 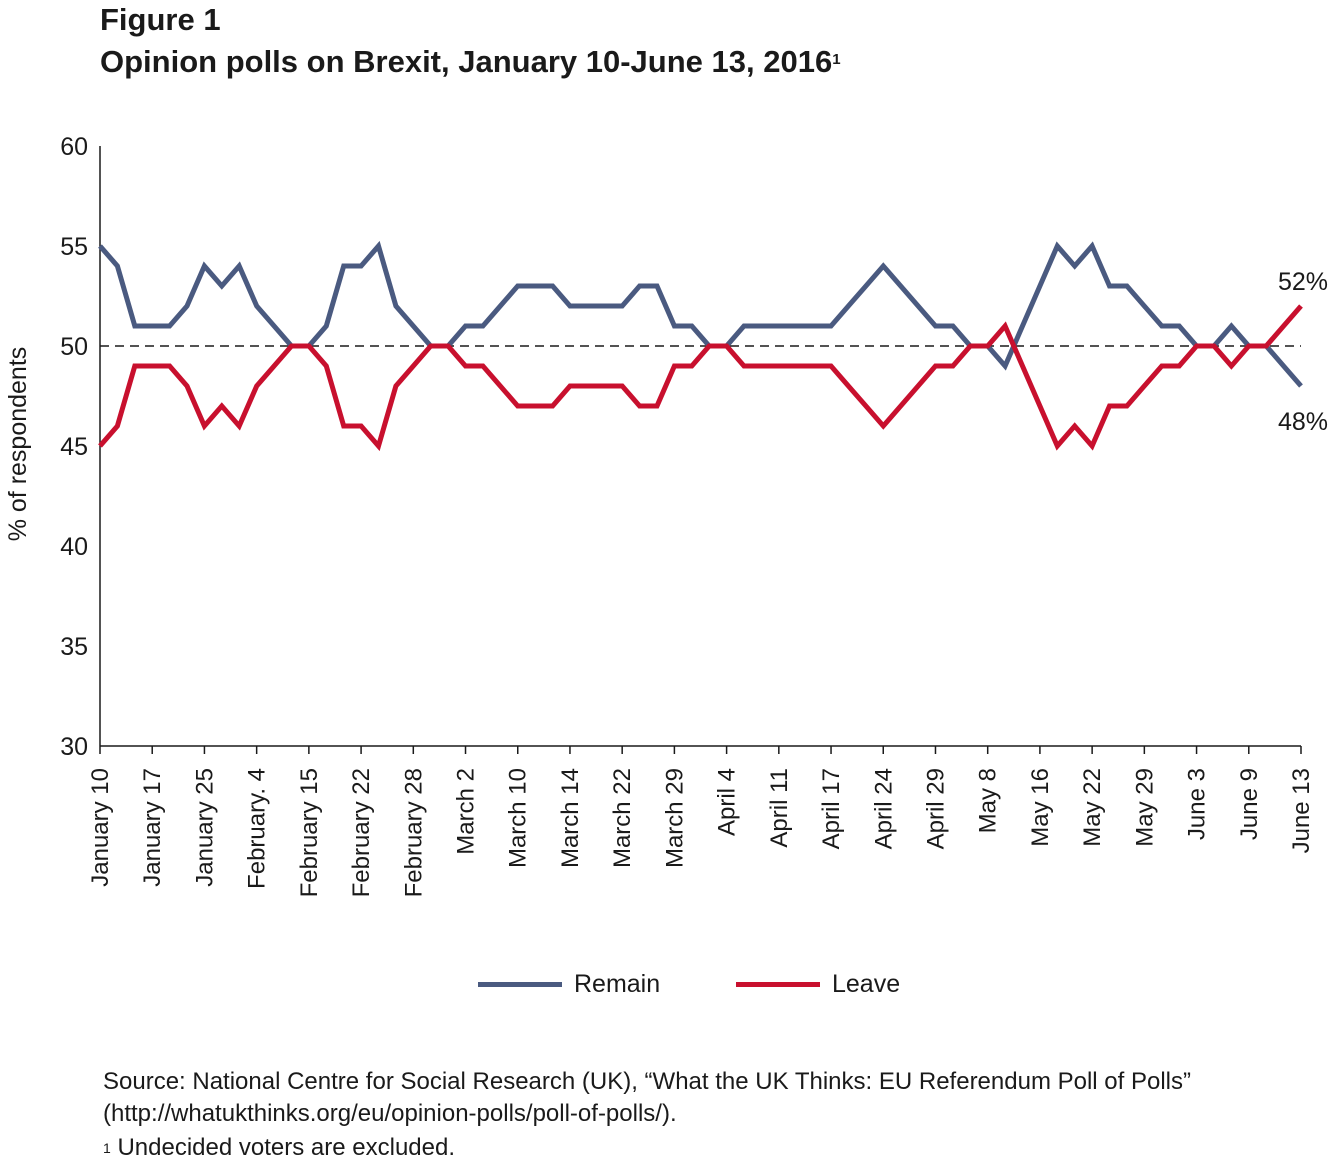 I want to click on x-tick-label: February 15, so click(x=309, y=832).